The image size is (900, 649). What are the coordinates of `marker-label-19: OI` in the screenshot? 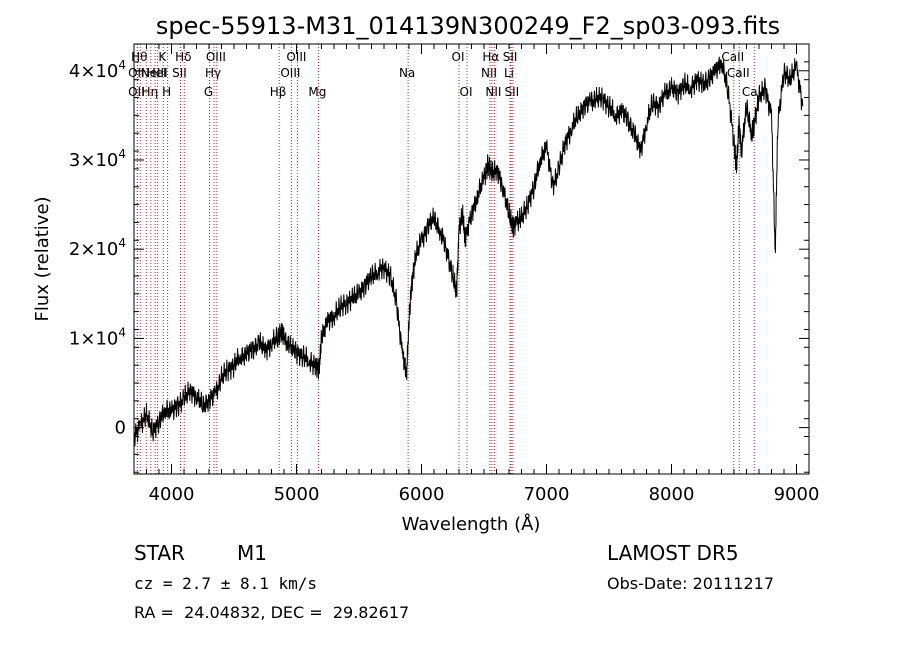 It's located at (458, 57).